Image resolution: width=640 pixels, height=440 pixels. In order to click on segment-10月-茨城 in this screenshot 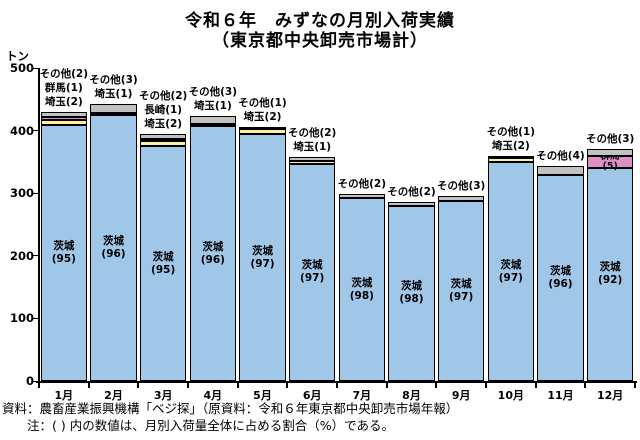, I will do `click(511, 271)`.